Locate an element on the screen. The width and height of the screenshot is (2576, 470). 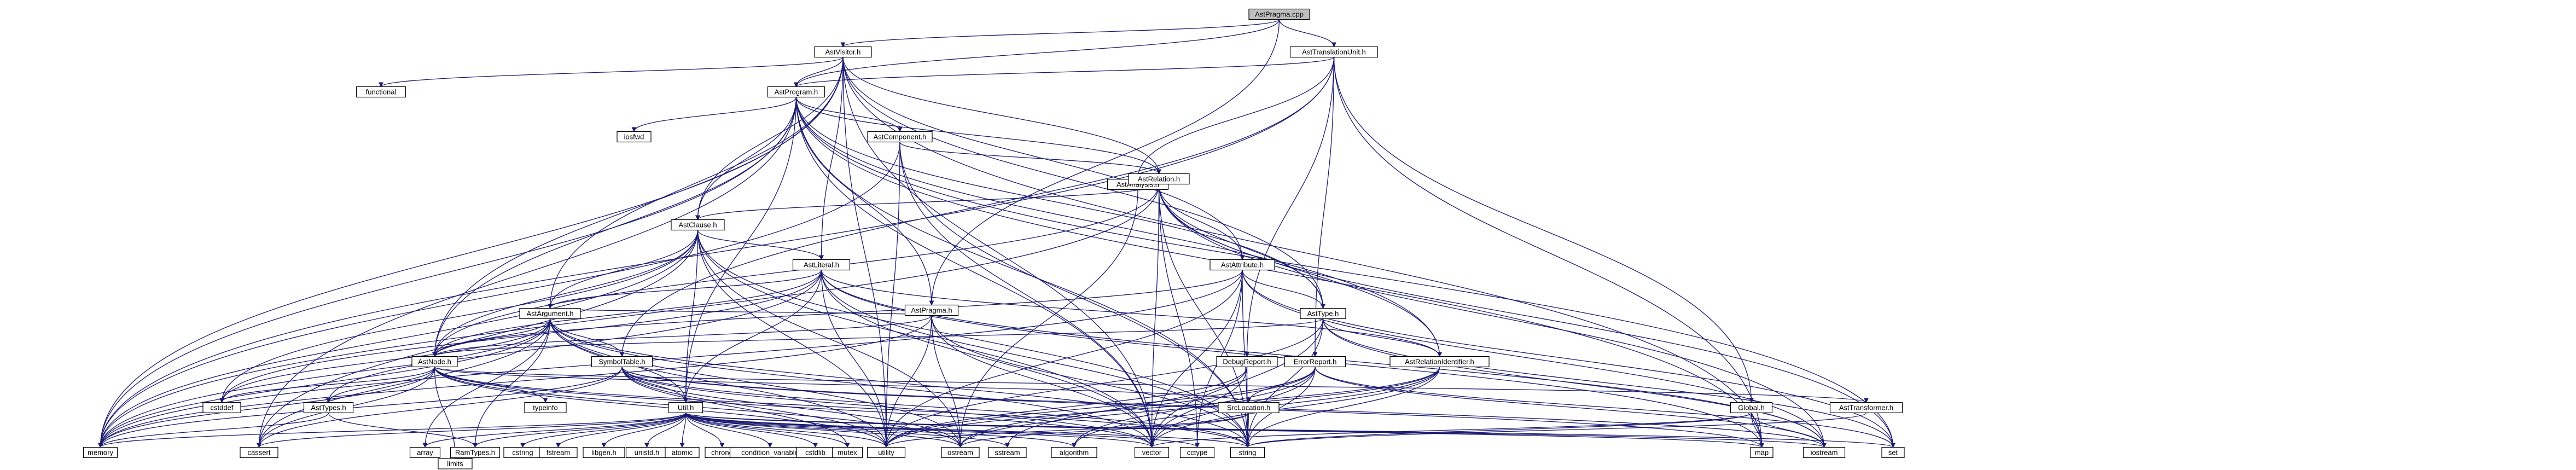
node-astcomponent-h: AstComponent.h is located at coordinates (900, 137).